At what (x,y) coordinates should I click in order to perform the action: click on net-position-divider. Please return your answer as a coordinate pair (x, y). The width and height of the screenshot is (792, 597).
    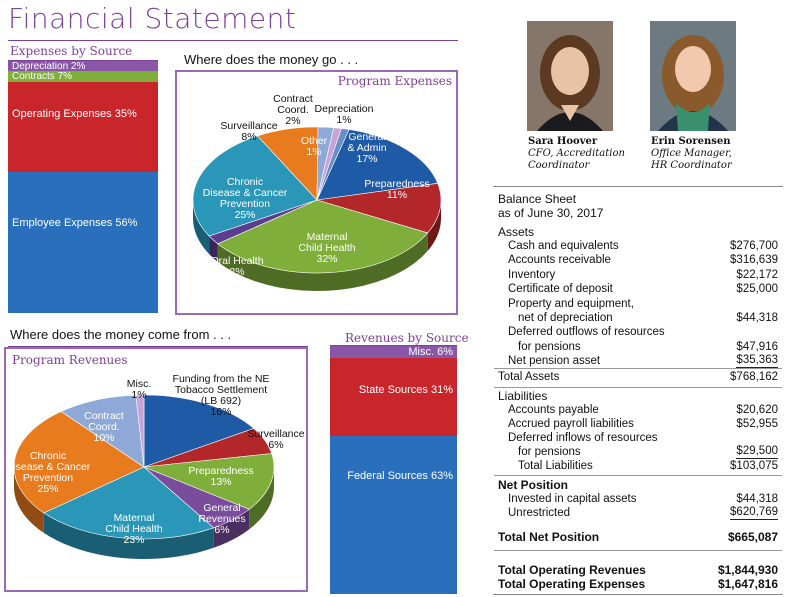
    Looking at the image, I should click on (638, 475).